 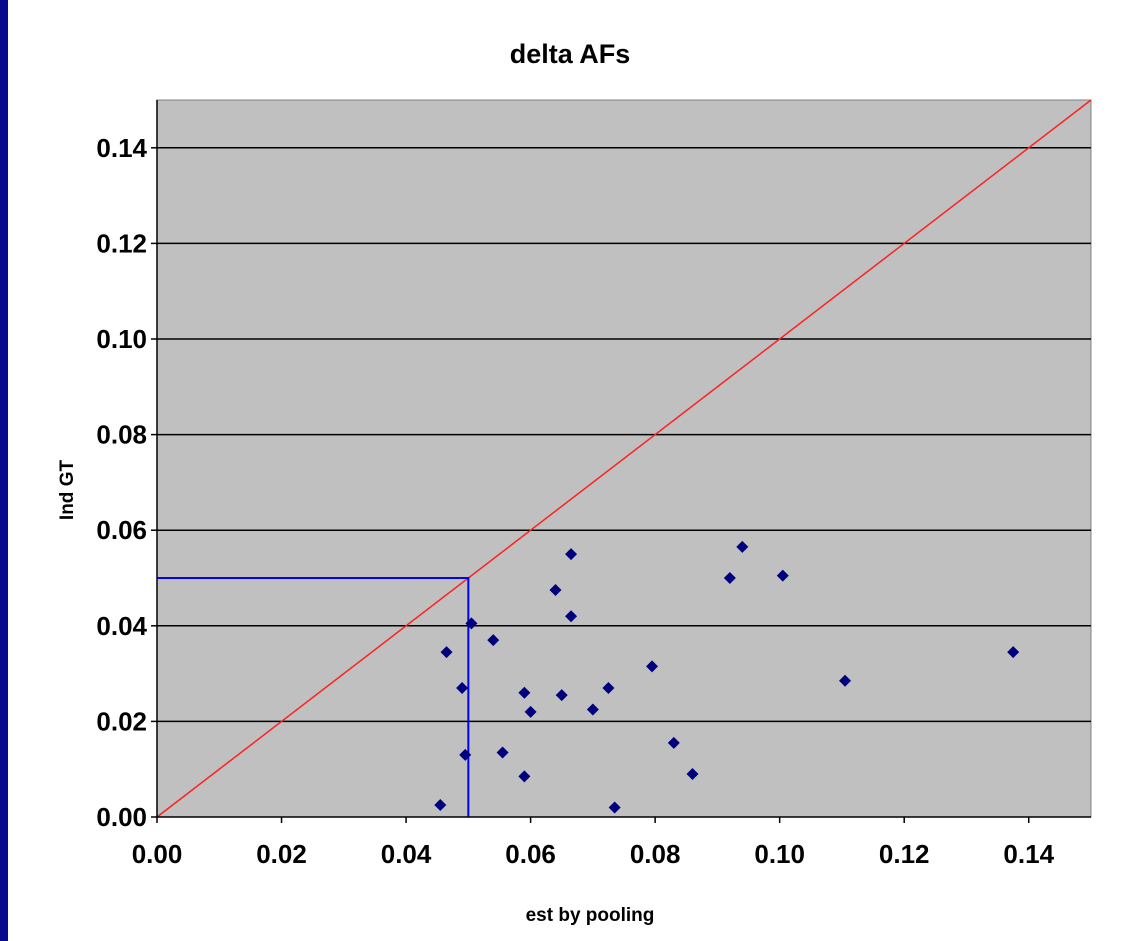 I want to click on data-points, so click(x=727, y=677).